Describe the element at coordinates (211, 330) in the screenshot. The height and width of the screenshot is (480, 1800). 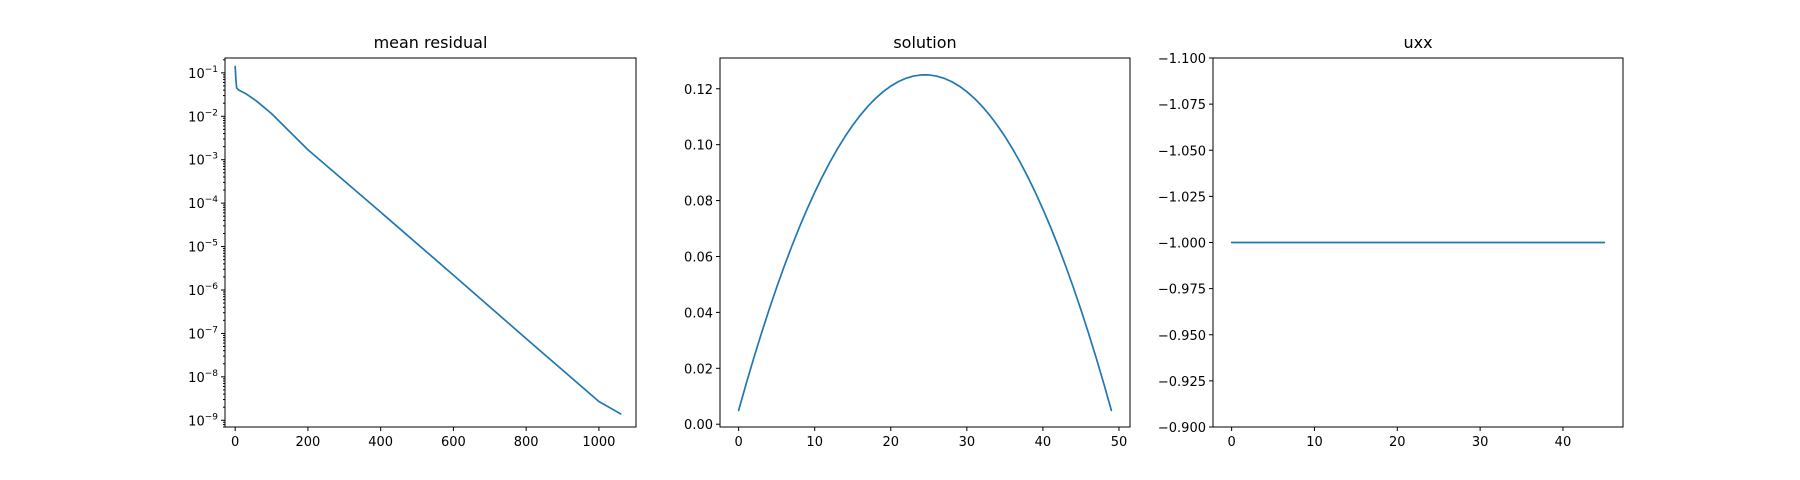
I see `y-tick-exponent: −7` at that location.